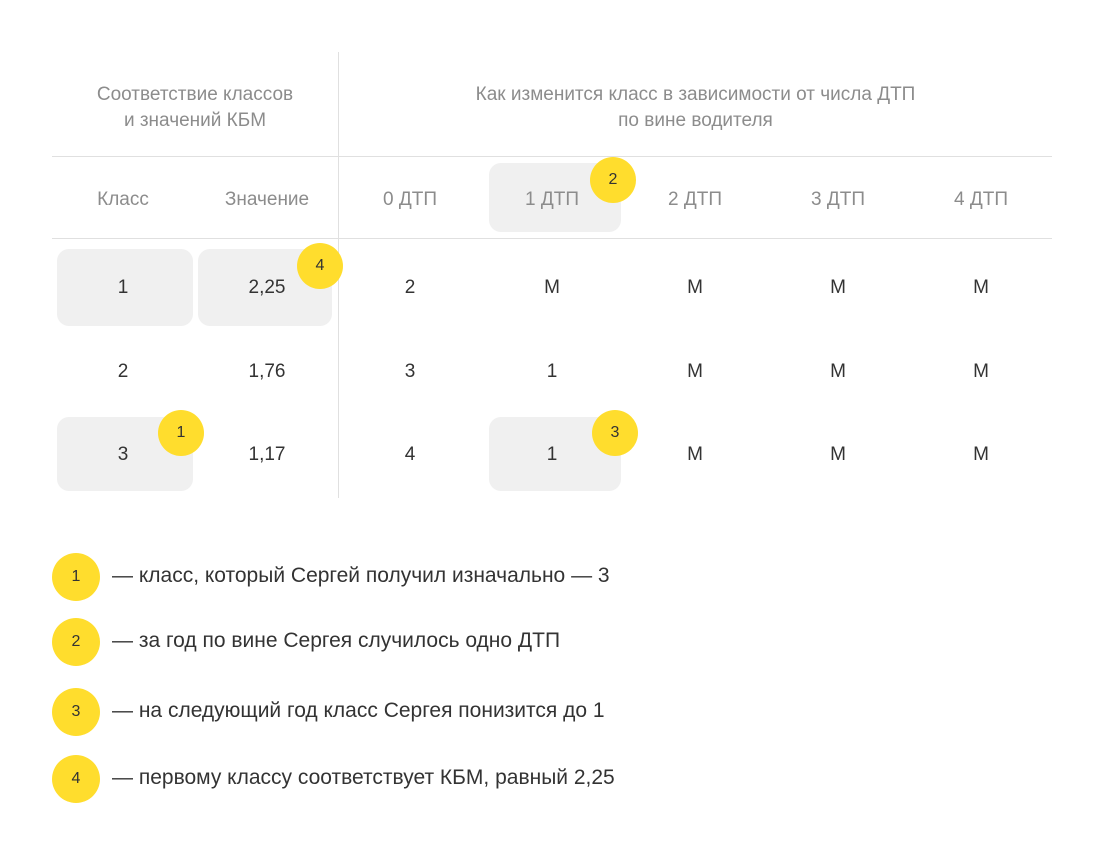 This screenshot has width=1104, height=864. What do you see at coordinates (76, 642) in the screenshot?
I see `legend-badge-2: 2` at bounding box center [76, 642].